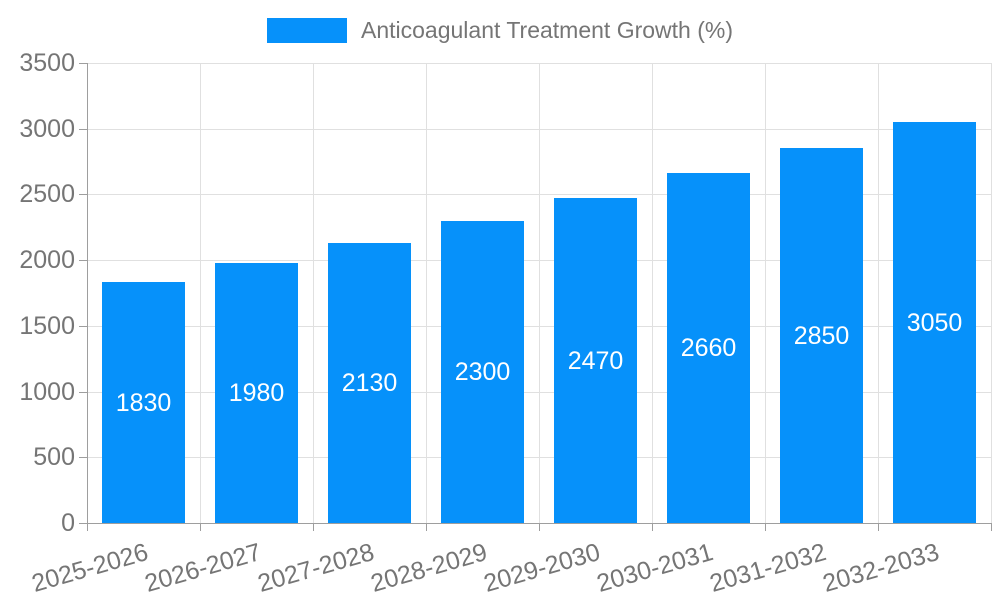 The image size is (1000, 600). I want to click on bar: 2660, so click(708, 348).